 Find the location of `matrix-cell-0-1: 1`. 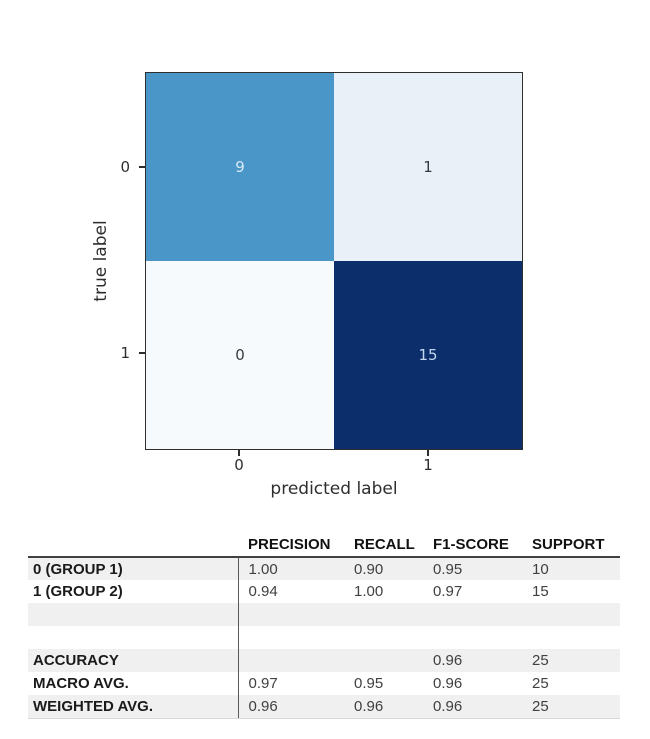

matrix-cell-0-1: 1 is located at coordinates (428, 167).